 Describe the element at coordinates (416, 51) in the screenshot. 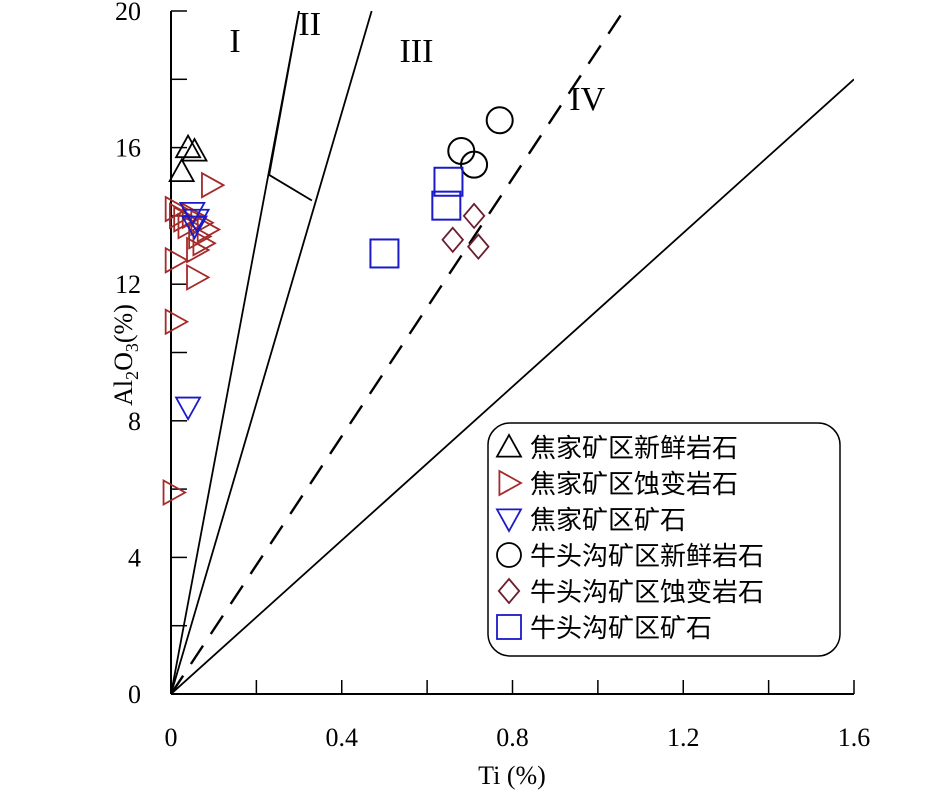

I see `region-label: III` at that location.